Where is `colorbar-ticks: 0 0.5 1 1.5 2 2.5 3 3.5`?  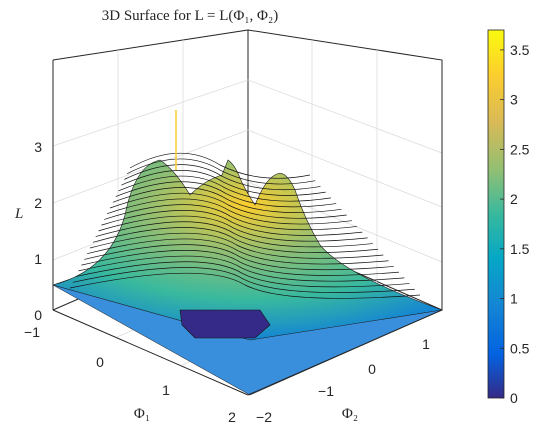 colorbar-ticks: 0 0.5 1 1.5 2 2.5 3 3.5 is located at coordinates (515, 224).